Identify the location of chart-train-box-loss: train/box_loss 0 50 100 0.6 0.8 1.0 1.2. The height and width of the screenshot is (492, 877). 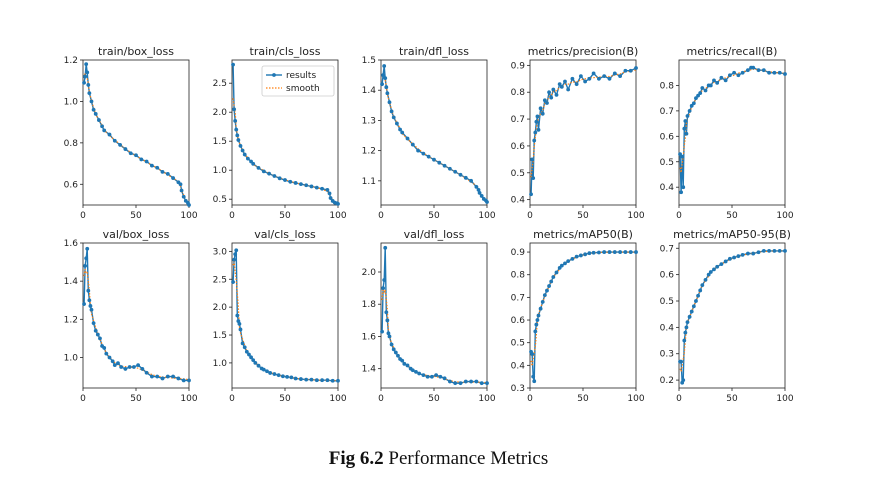
(131, 133).